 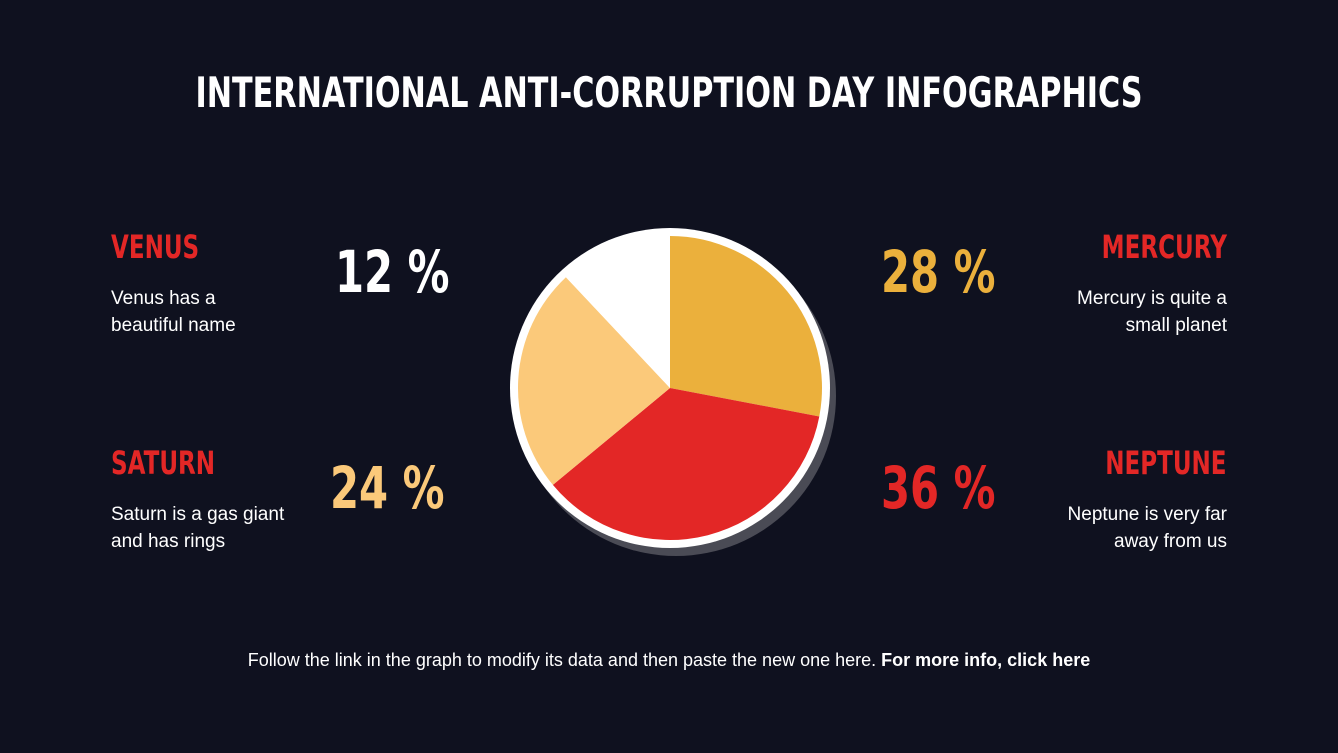 What do you see at coordinates (938, 488) in the screenshot?
I see `value-label: 36 %` at bounding box center [938, 488].